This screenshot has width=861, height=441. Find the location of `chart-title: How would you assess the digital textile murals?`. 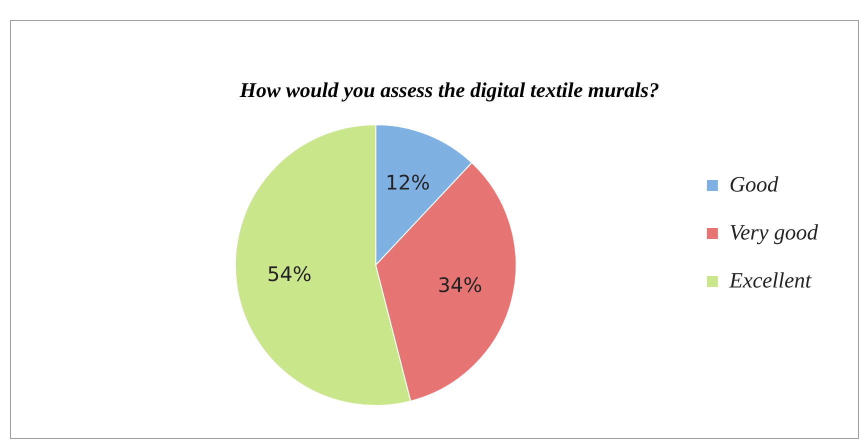

chart-title: How would you assess the digital textile murals? is located at coordinates (449, 90).